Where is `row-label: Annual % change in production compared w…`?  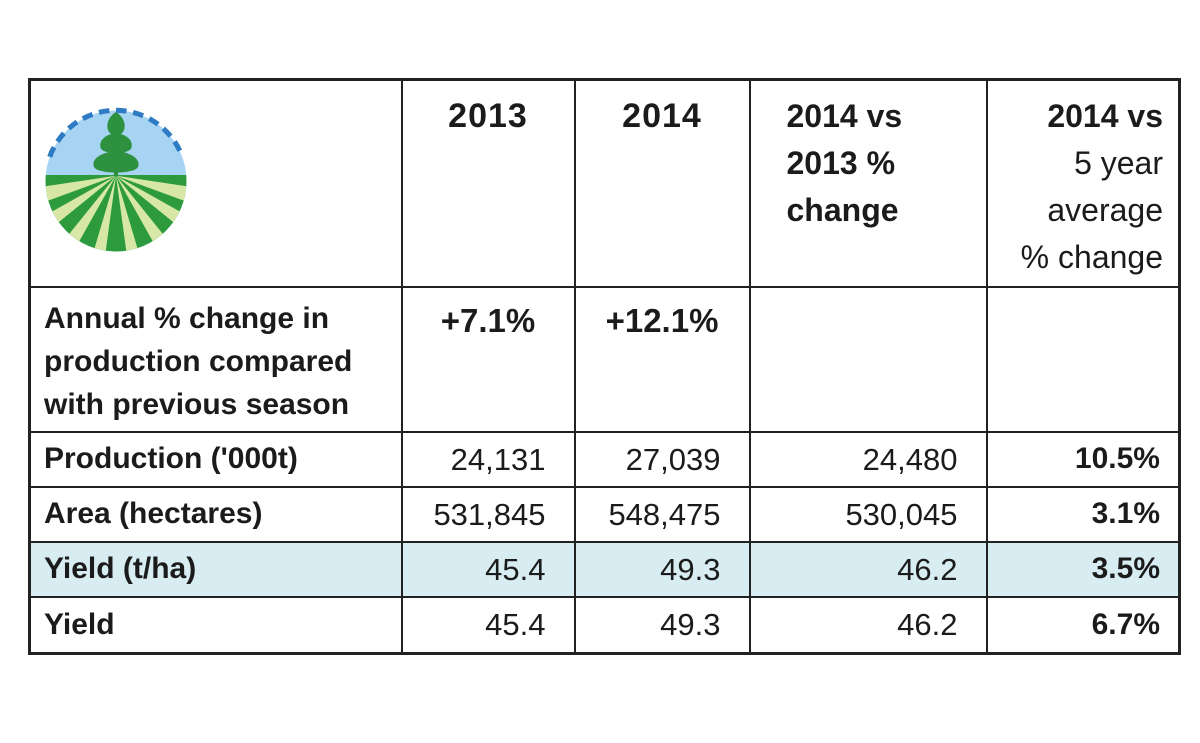 row-label: Annual % change in production compared w… is located at coordinates (215, 359).